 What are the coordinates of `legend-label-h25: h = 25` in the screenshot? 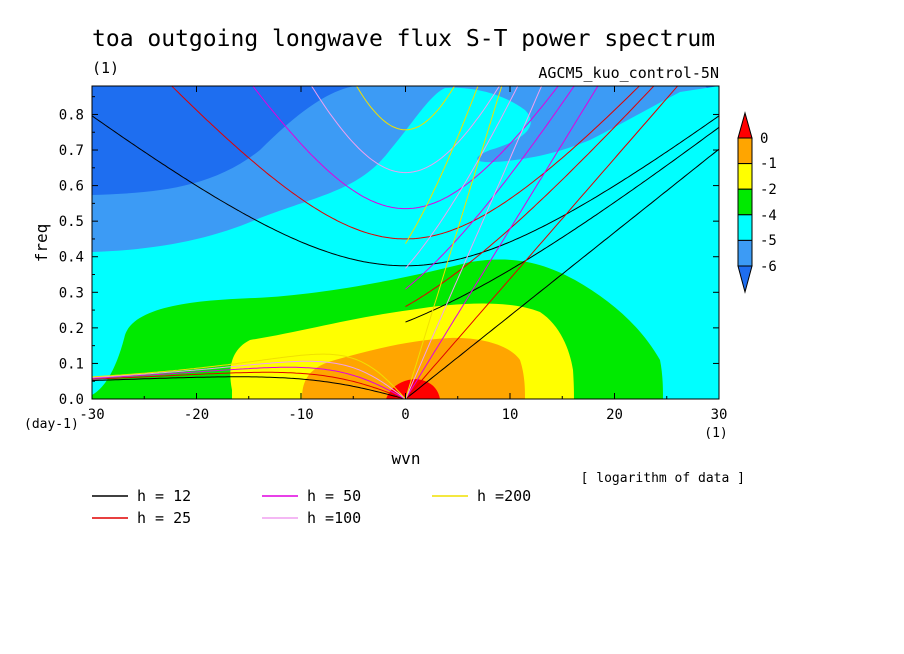 It's located at (164, 518).